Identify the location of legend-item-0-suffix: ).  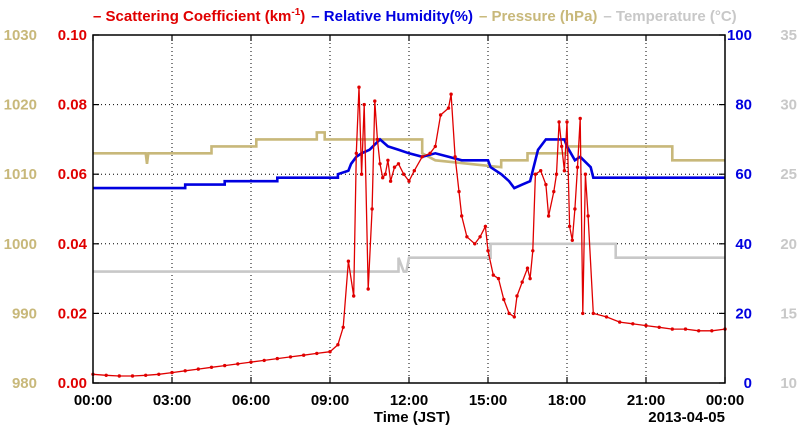
(302, 16).